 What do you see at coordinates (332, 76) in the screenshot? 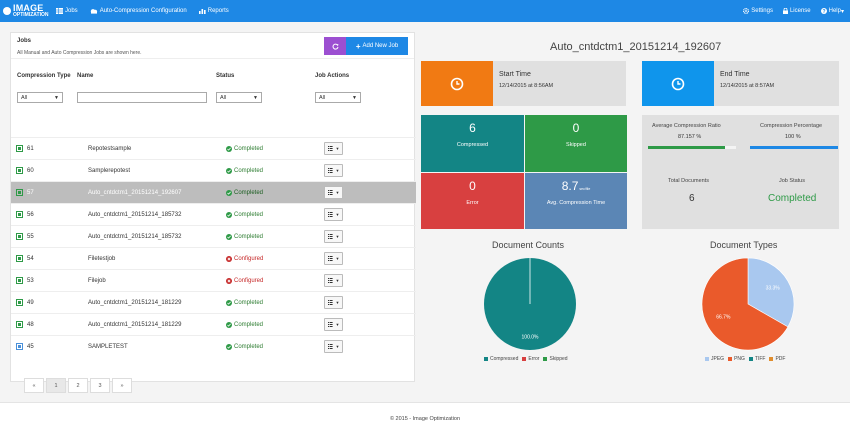
I see `col-job-actions: Job Actions` at bounding box center [332, 76].